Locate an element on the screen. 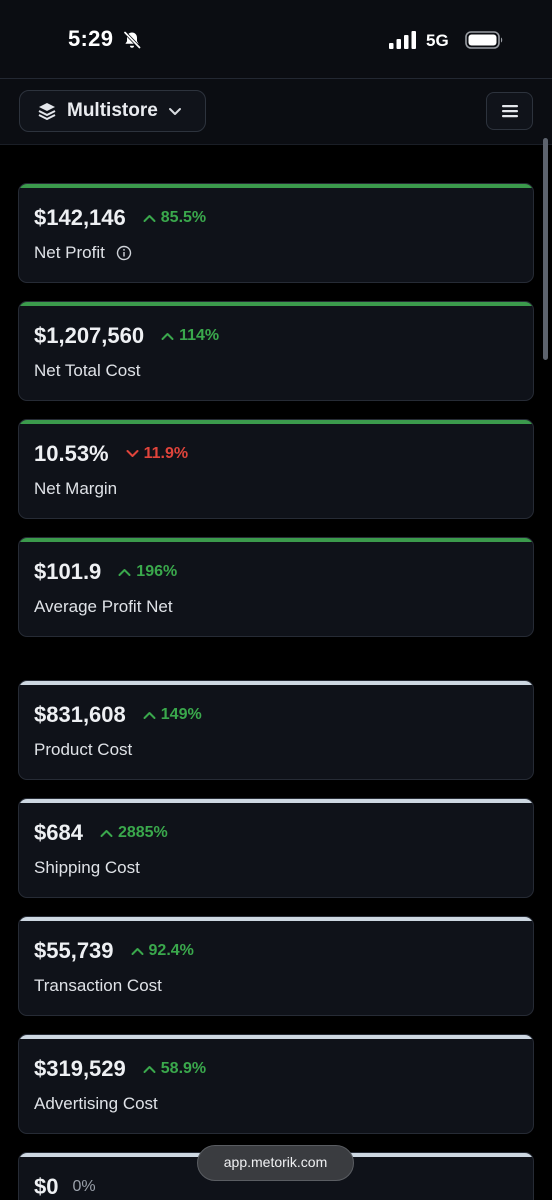  metric-delta: 92.4% is located at coordinates (162, 951).